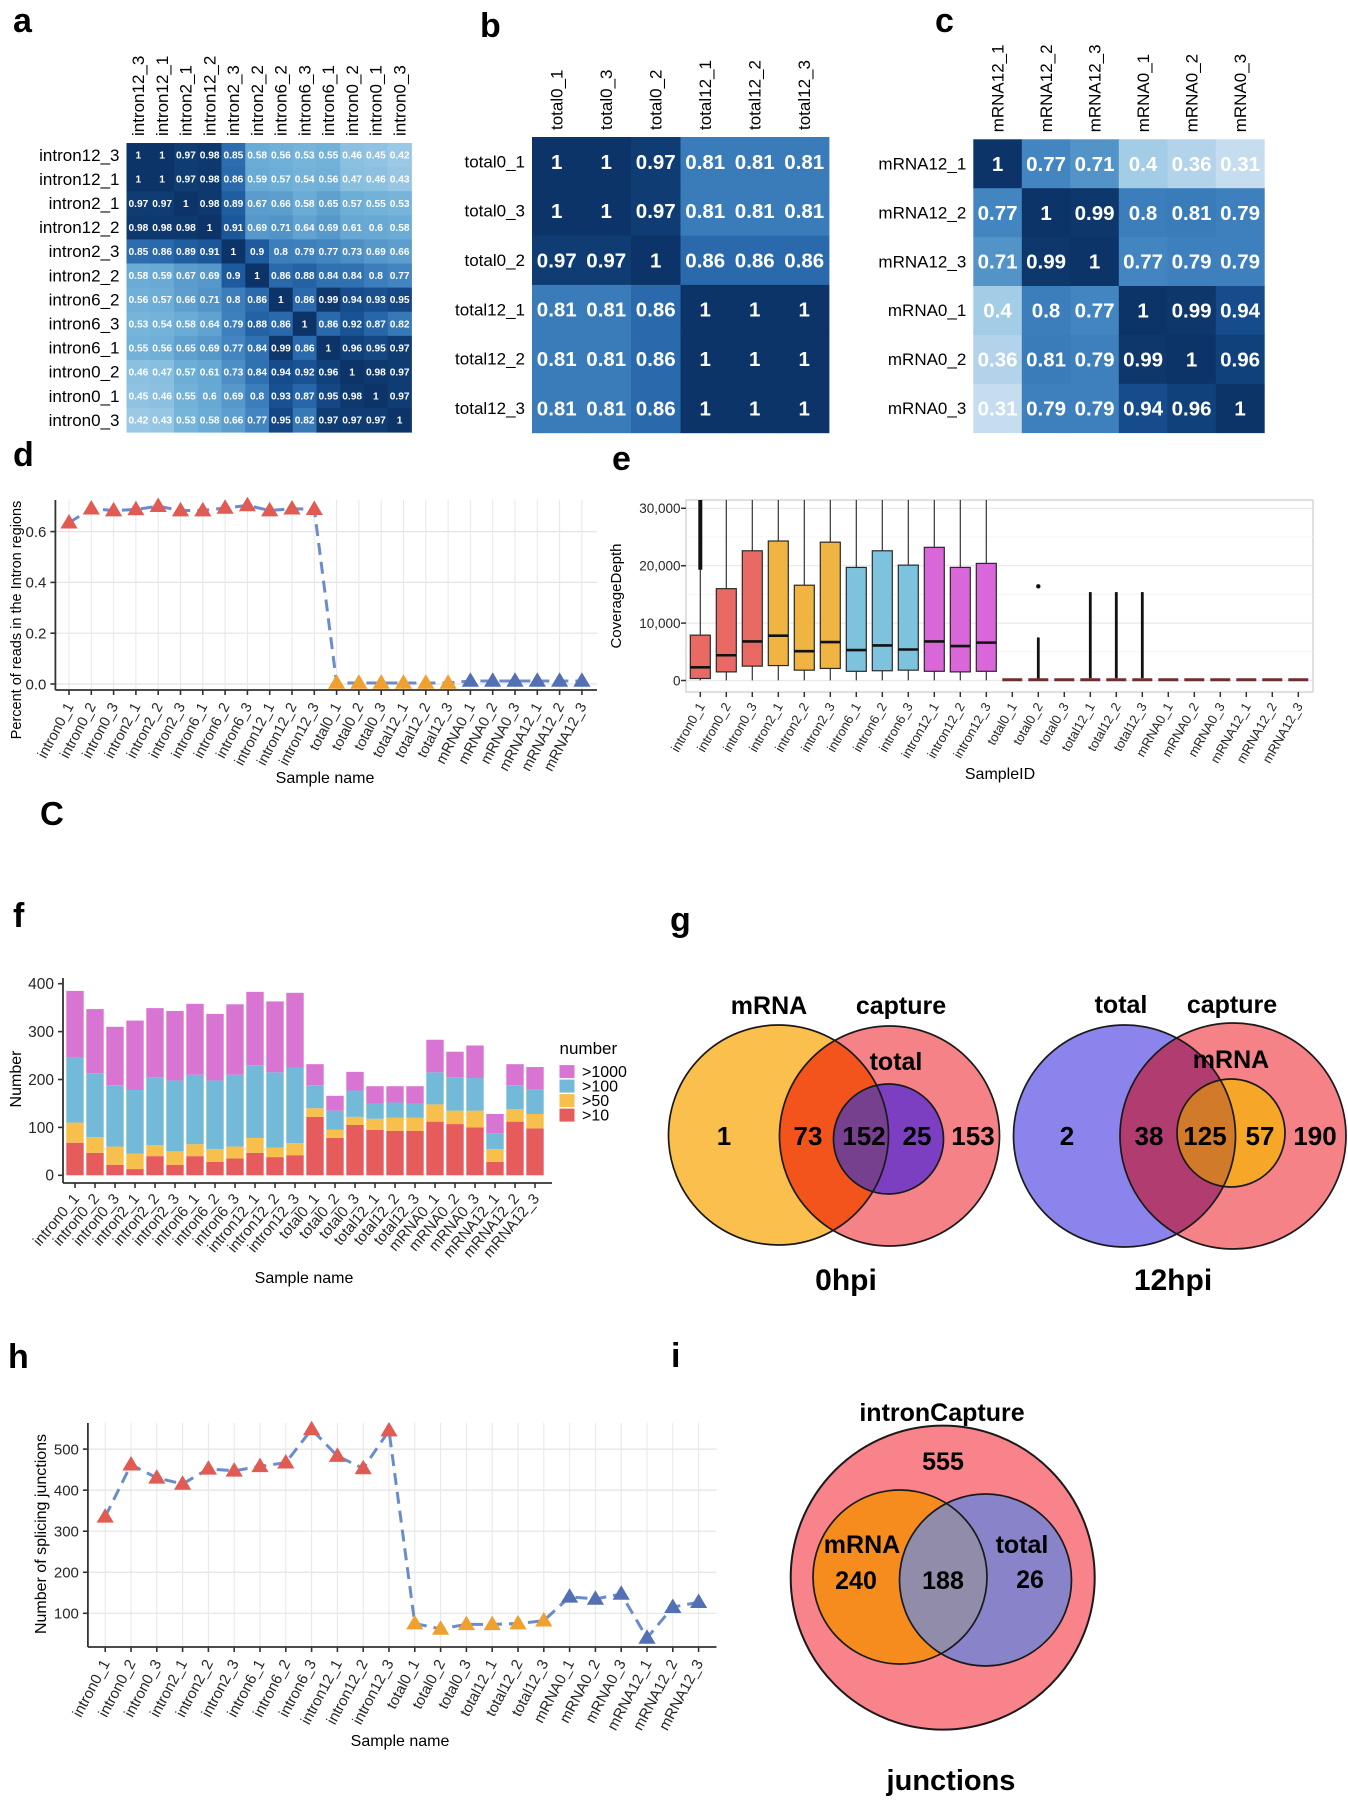 The image size is (1348, 1805). Describe the element at coordinates (257, 100) in the screenshot. I see `svg-text: intron2_2` at that location.